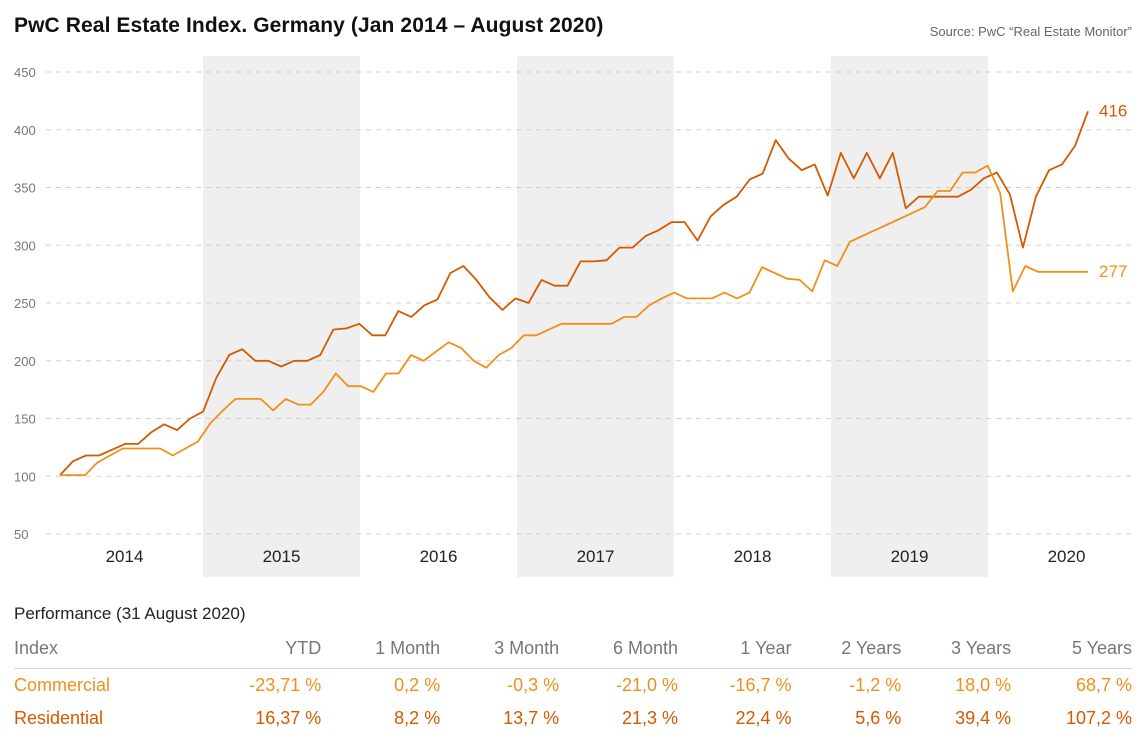  What do you see at coordinates (282, 556) in the screenshot?
I see `x-year-label: 2015` at bounding box center [282, 556].